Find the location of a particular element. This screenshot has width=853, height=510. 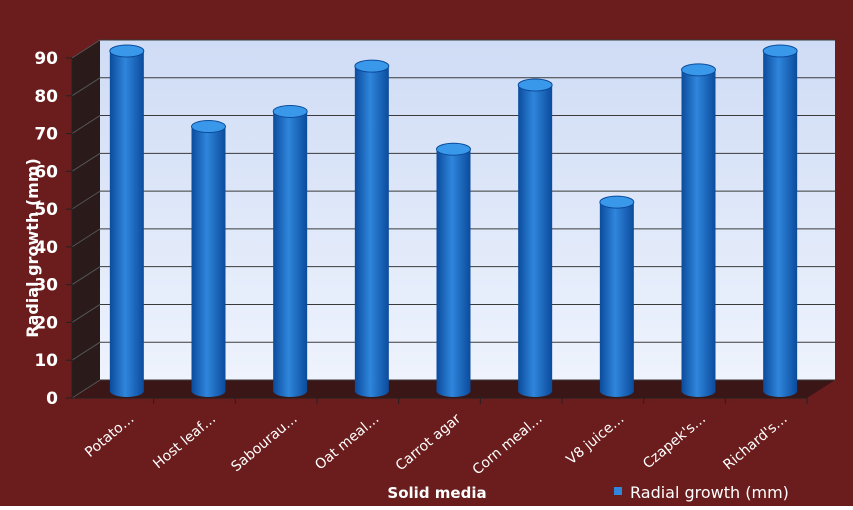

y-tick-label: 40 is located at coordinates (46, 248).